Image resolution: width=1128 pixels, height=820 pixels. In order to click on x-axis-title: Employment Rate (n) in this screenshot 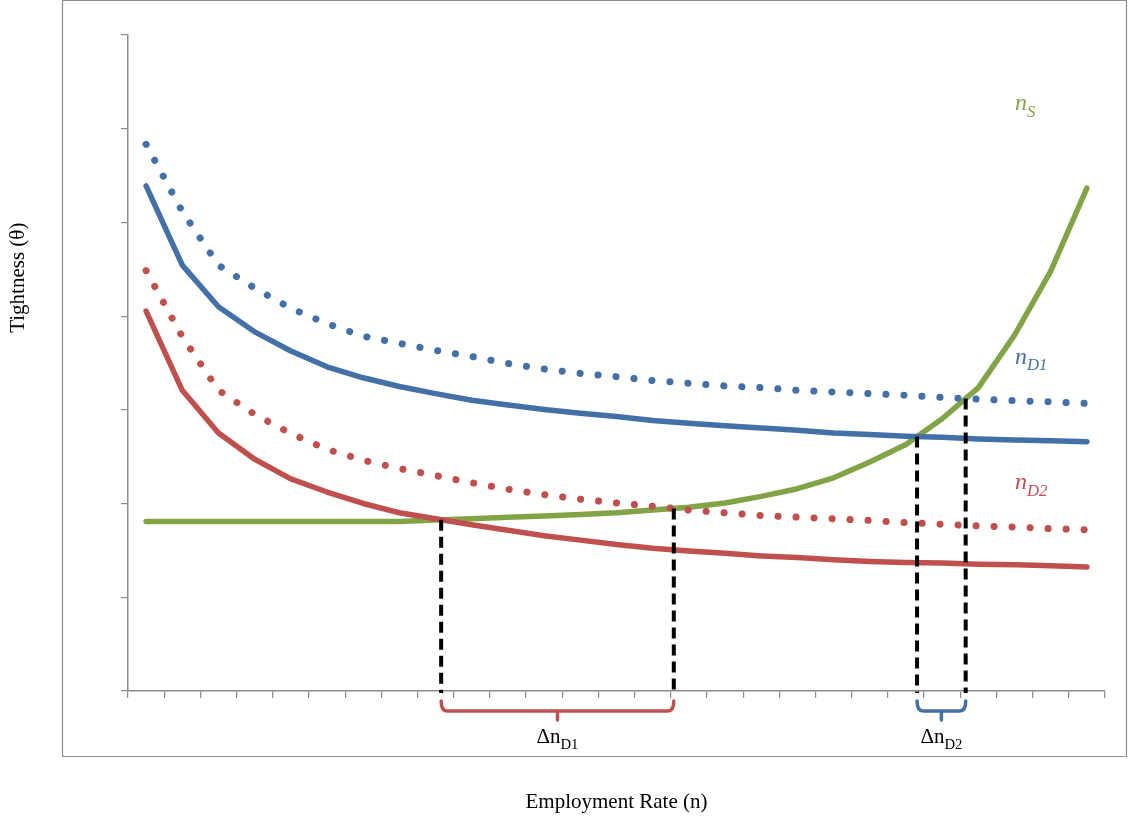, I will do `click(616, 801)`.